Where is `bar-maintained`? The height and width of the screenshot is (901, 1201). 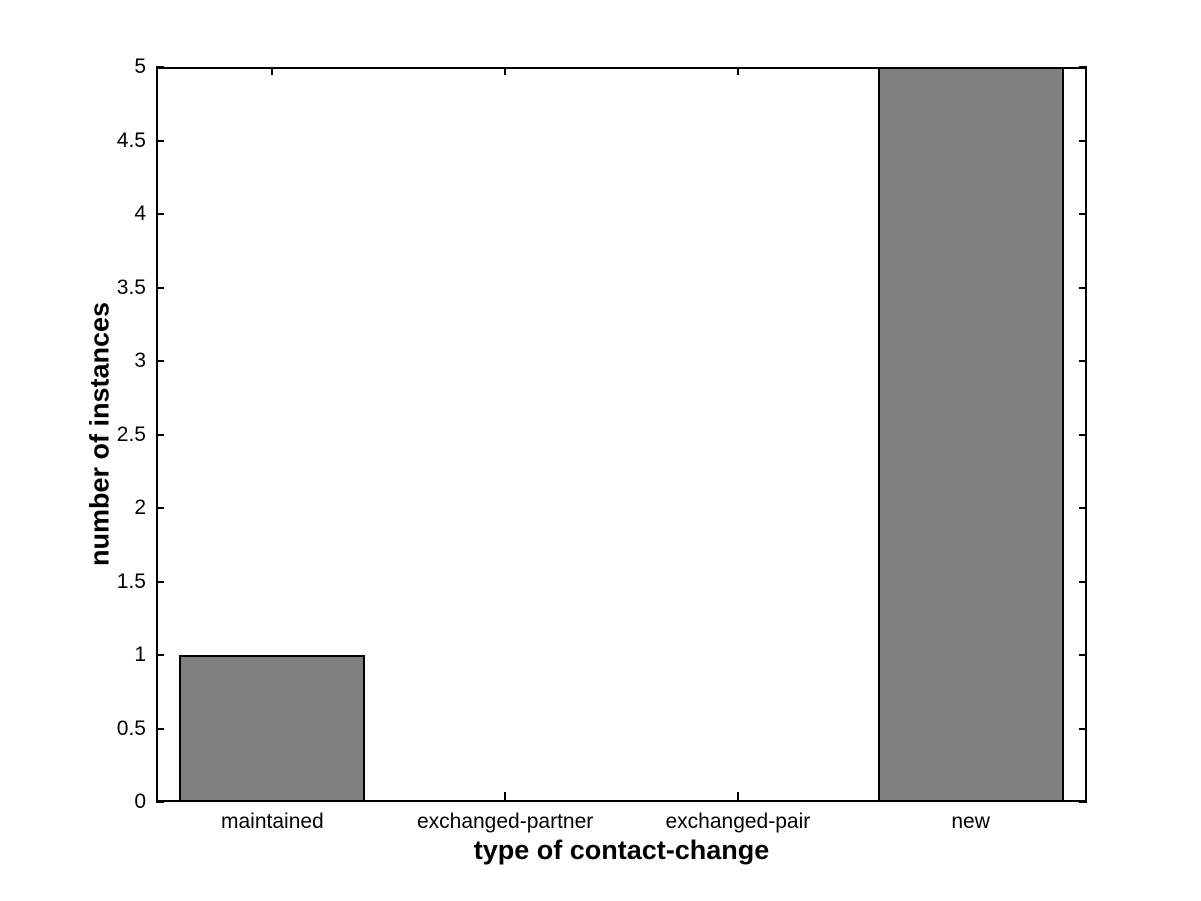
bar-maintained is located at coordinates (272, 728).